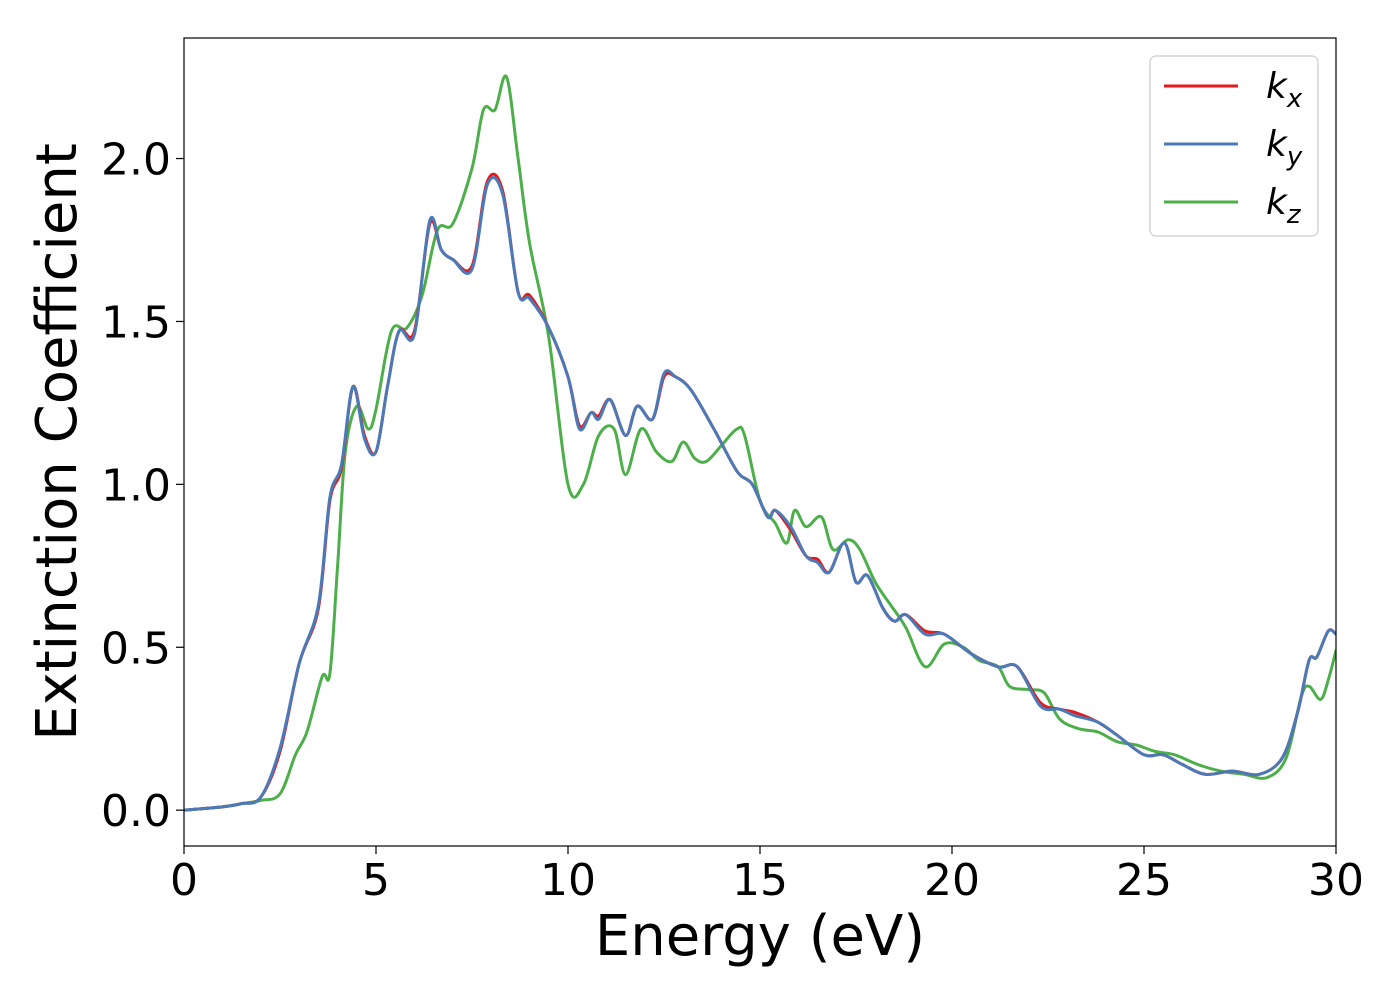 The width and height of the screenshot is (1400, 1000). Describe the element at coordinates (136, 485) in the screenshot. I see `y-tick-label: 1.0` at that location.